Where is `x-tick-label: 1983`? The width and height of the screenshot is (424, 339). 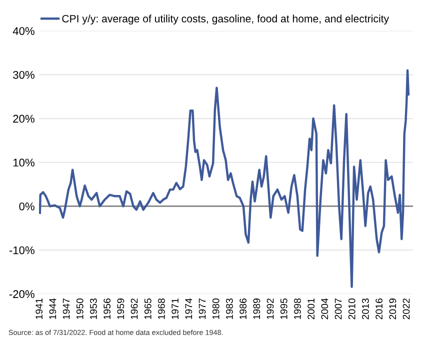
x-tick-label: 1983 is located at coordinates (229, 308).